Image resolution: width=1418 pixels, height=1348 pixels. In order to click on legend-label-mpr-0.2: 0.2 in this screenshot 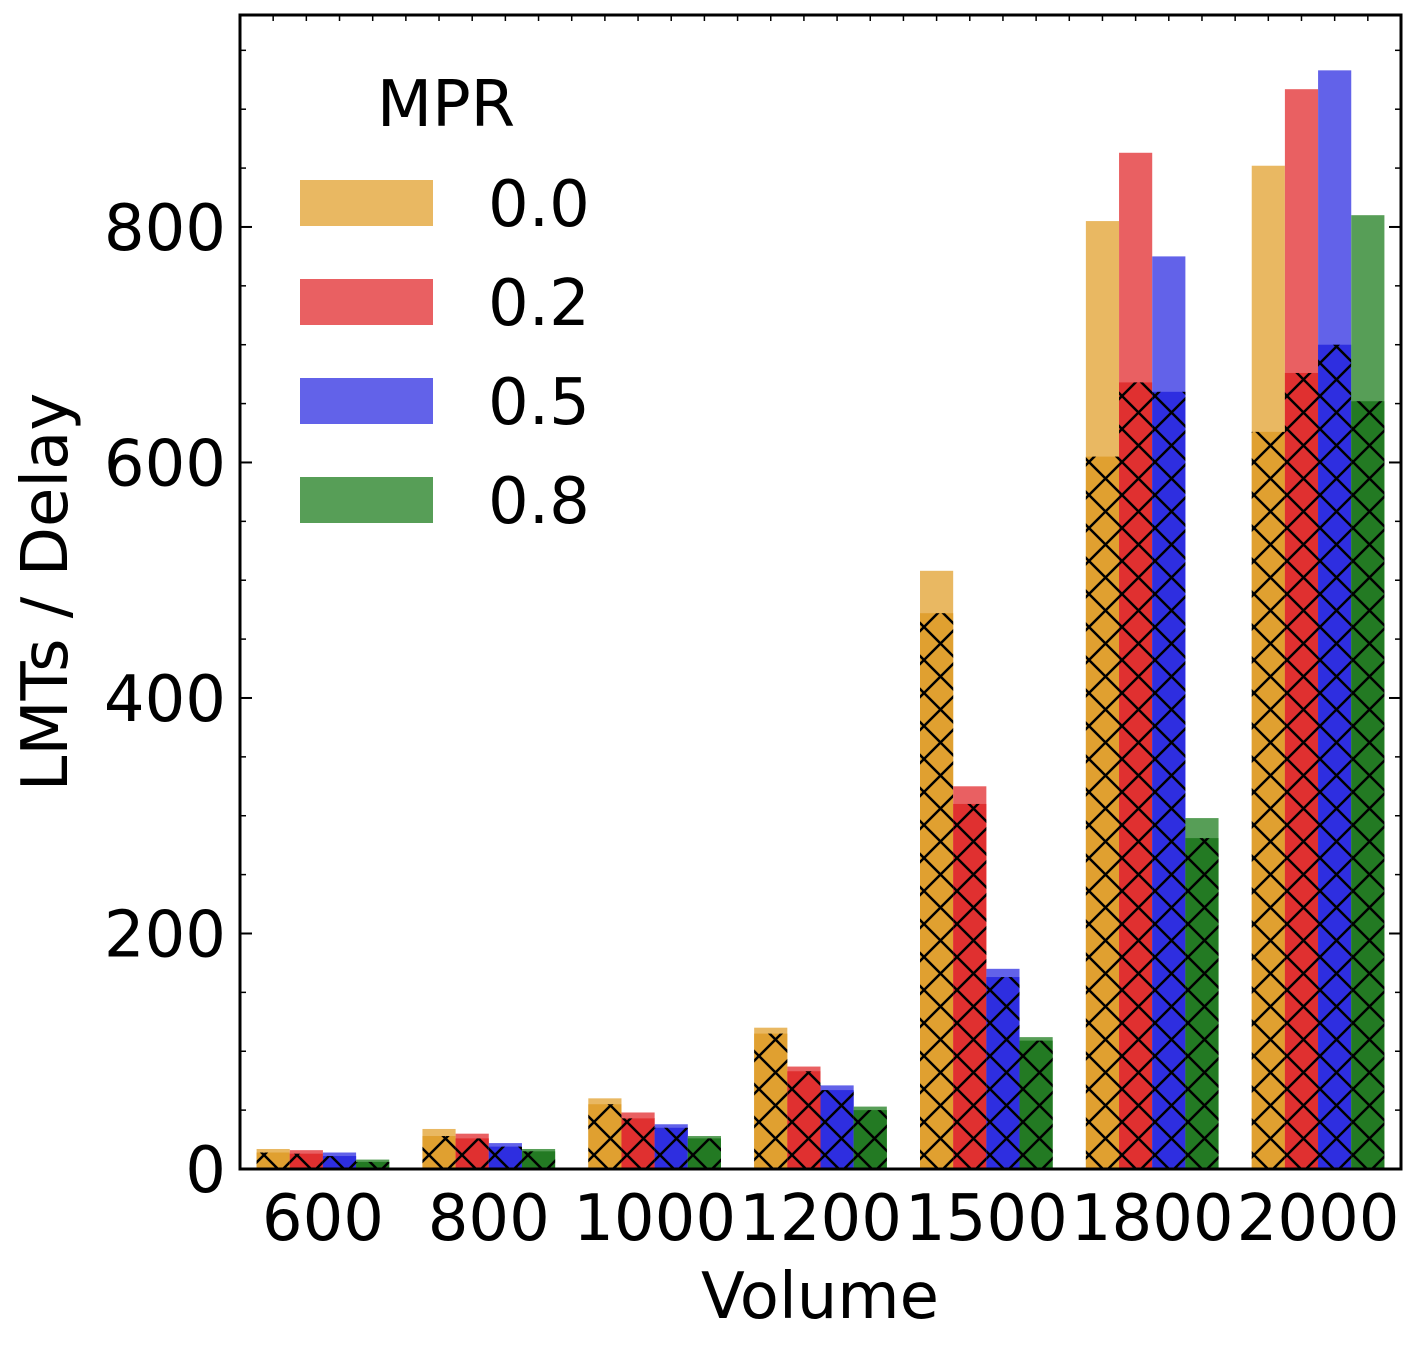, I will do `click(539, 304)`.